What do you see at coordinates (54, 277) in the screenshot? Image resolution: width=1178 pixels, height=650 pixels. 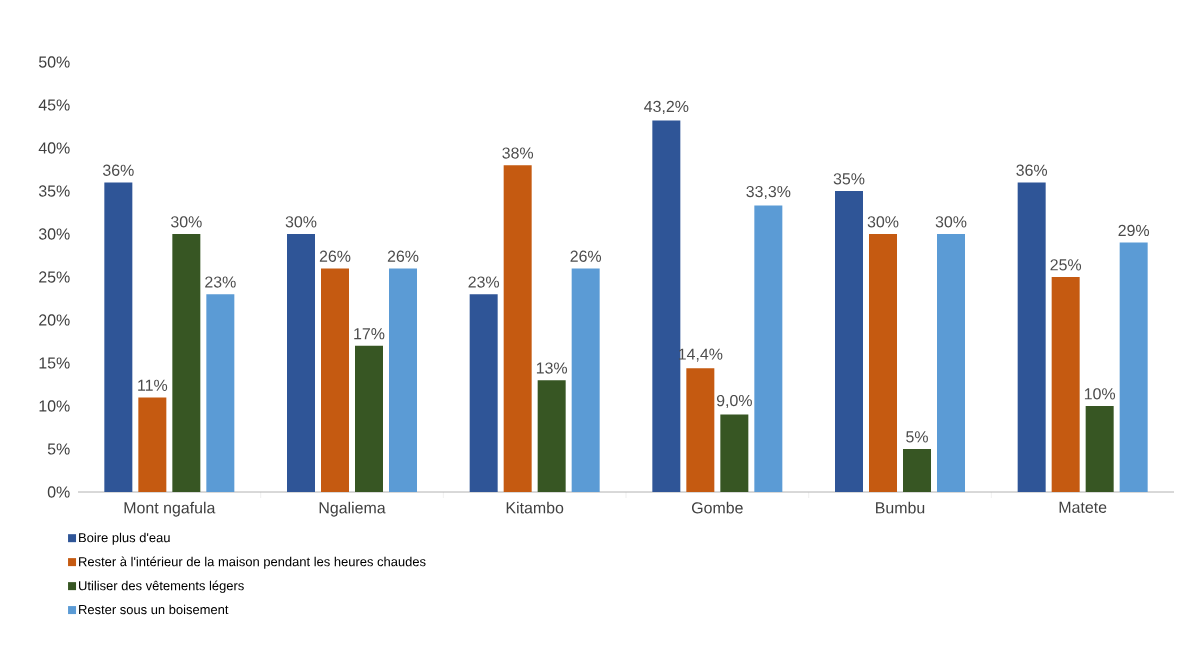 I see `y-tick-label: 25%` at bounding box center [54, 277].